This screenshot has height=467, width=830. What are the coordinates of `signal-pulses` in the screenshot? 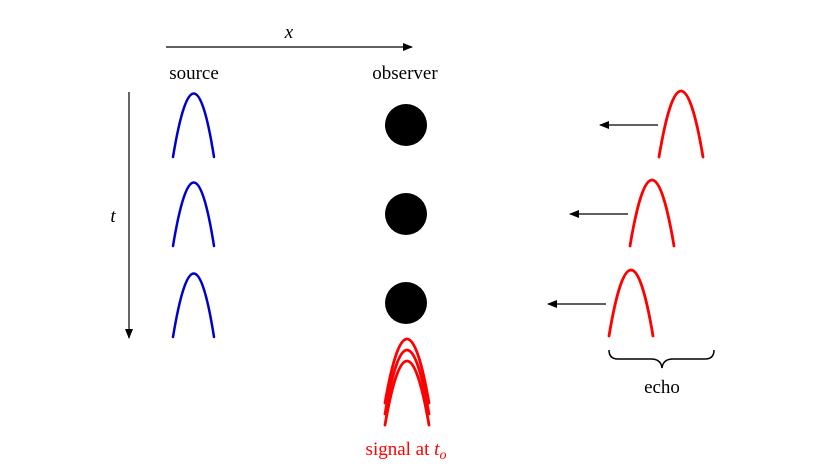 It's located at (407, 382).